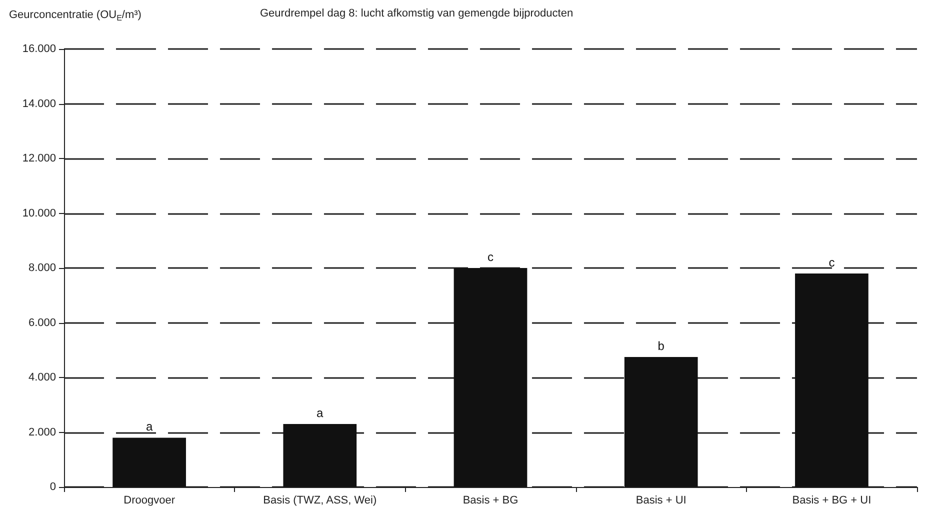  Describe the element at coordinates (42, 268) in the screenshot. I see `y-tick-label: 8.000` at that location.